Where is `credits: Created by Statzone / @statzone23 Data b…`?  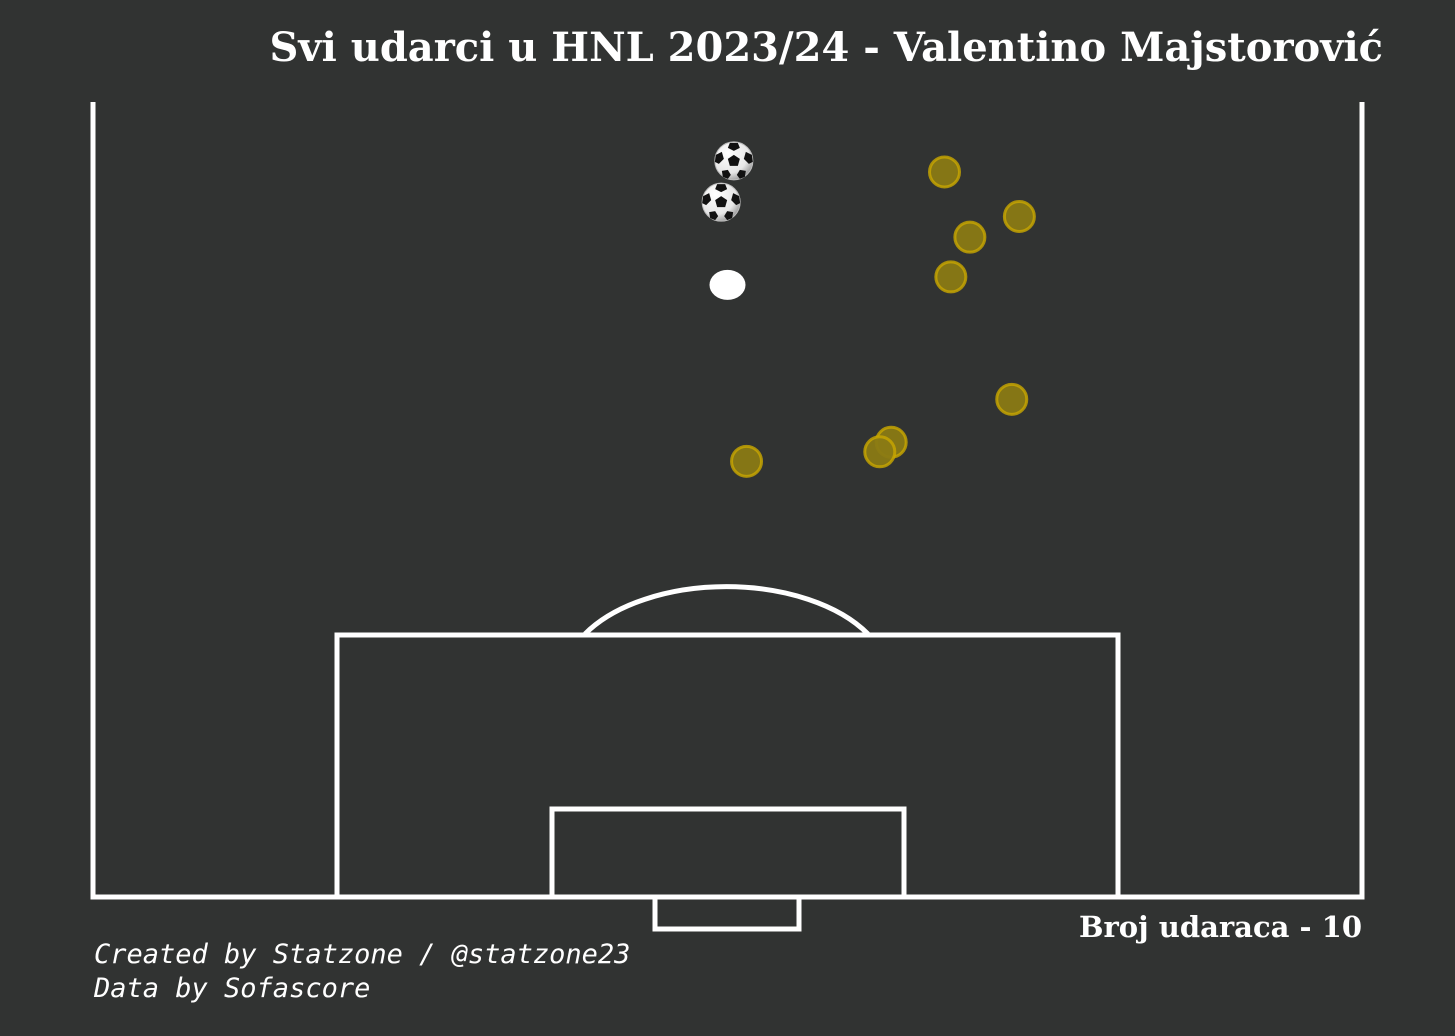
credits: Created by Statzone / @statzone23 Data b… is located at coordinates (362, 972).